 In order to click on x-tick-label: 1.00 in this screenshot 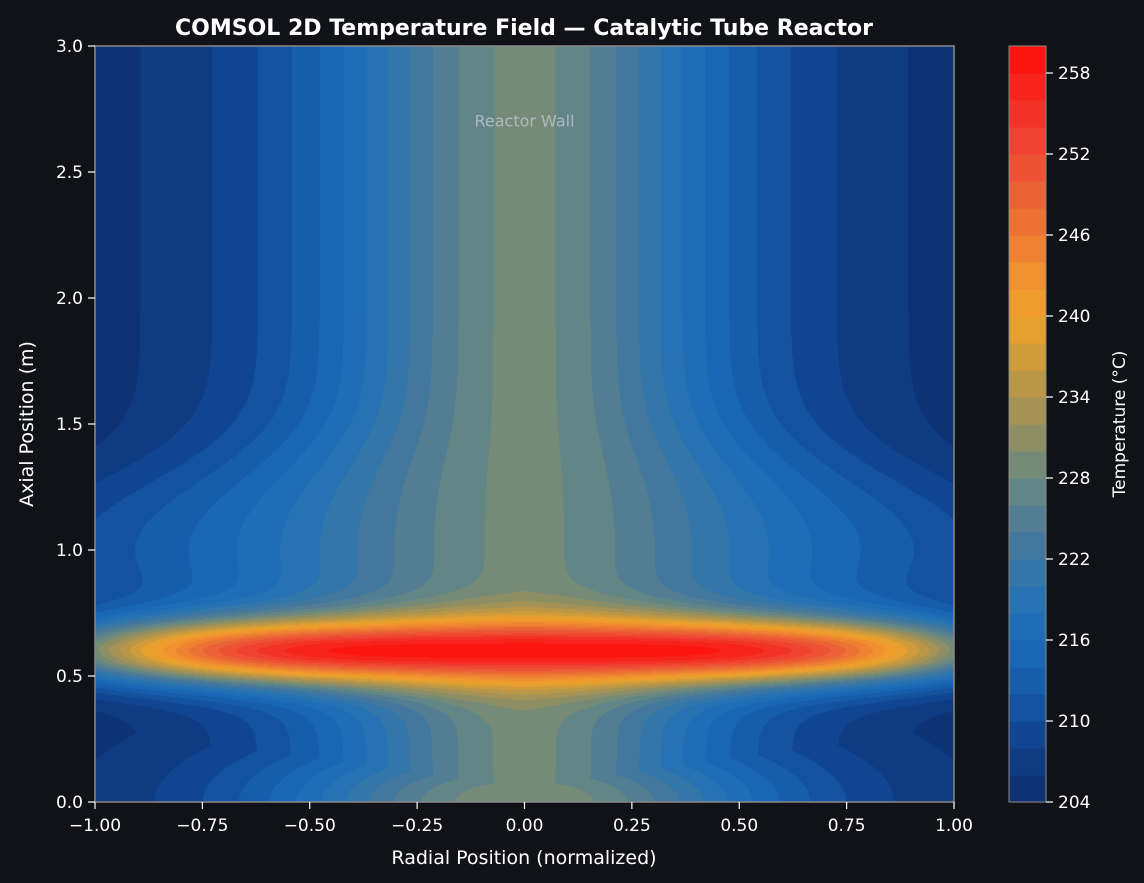, I will do `click(954, 826)`.